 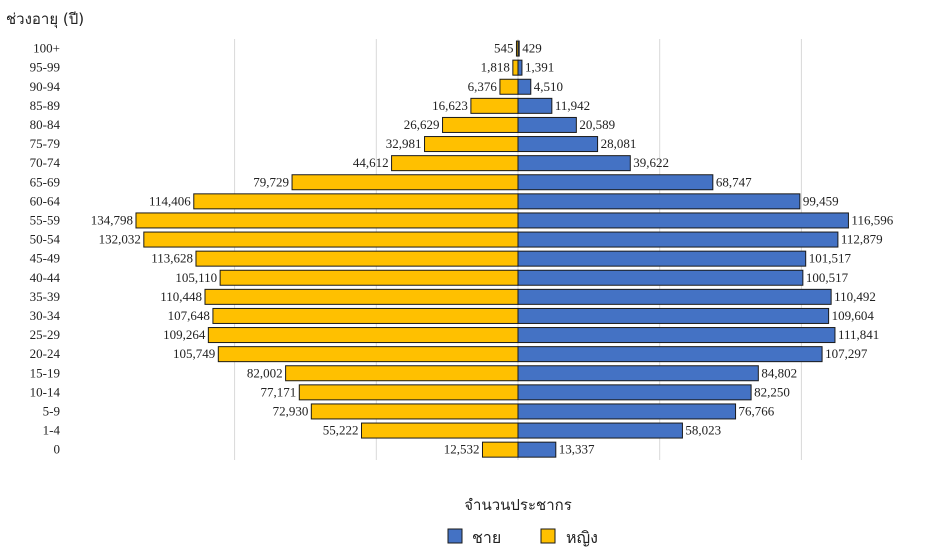 I want to click on data-label-female: 107,648, so click(x=189, y=315).